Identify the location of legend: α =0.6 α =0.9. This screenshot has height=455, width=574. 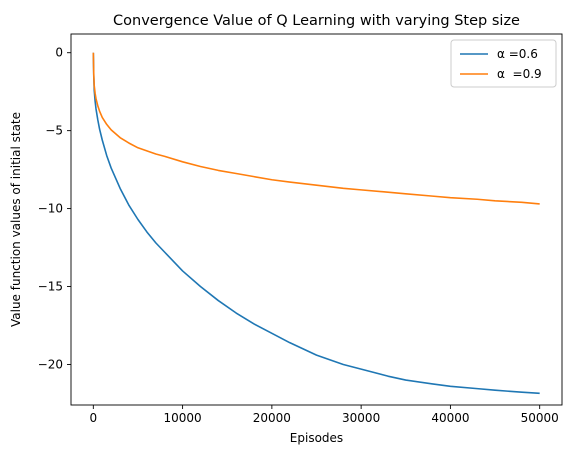
(503, 63).